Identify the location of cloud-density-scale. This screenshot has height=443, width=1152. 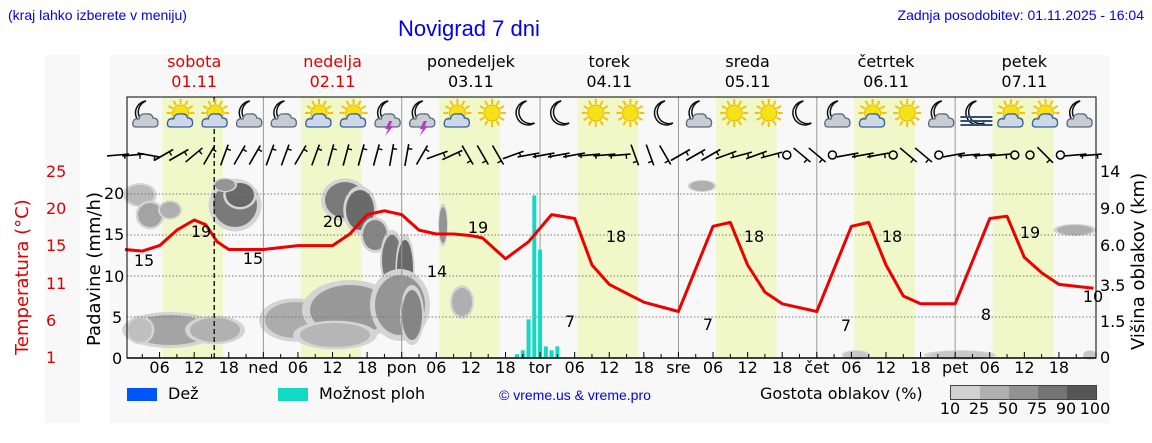
(1023, 392).